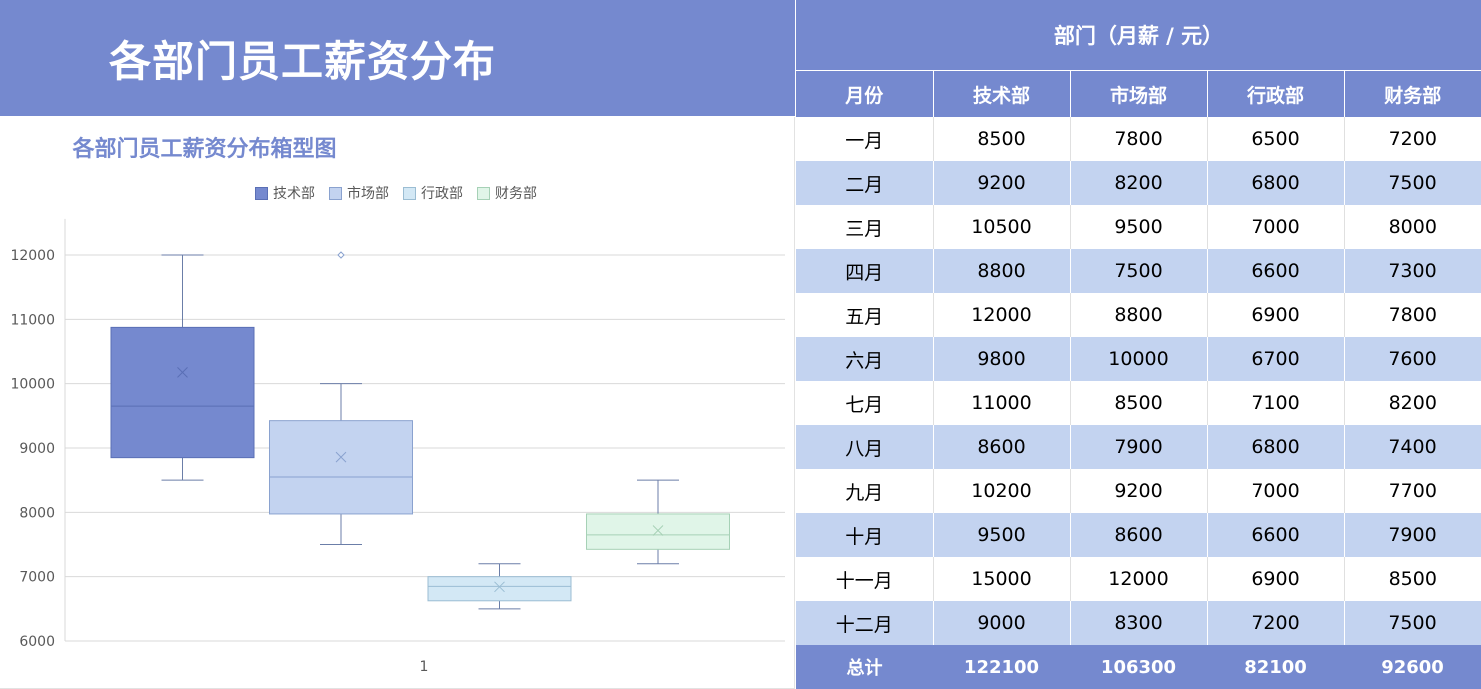 This screenshot has width=1481, height=689. What do you see at coordinates (1276, 403) in the screenshot?
I see `salary-cell: 7100` at bounding box center [1276, 403].